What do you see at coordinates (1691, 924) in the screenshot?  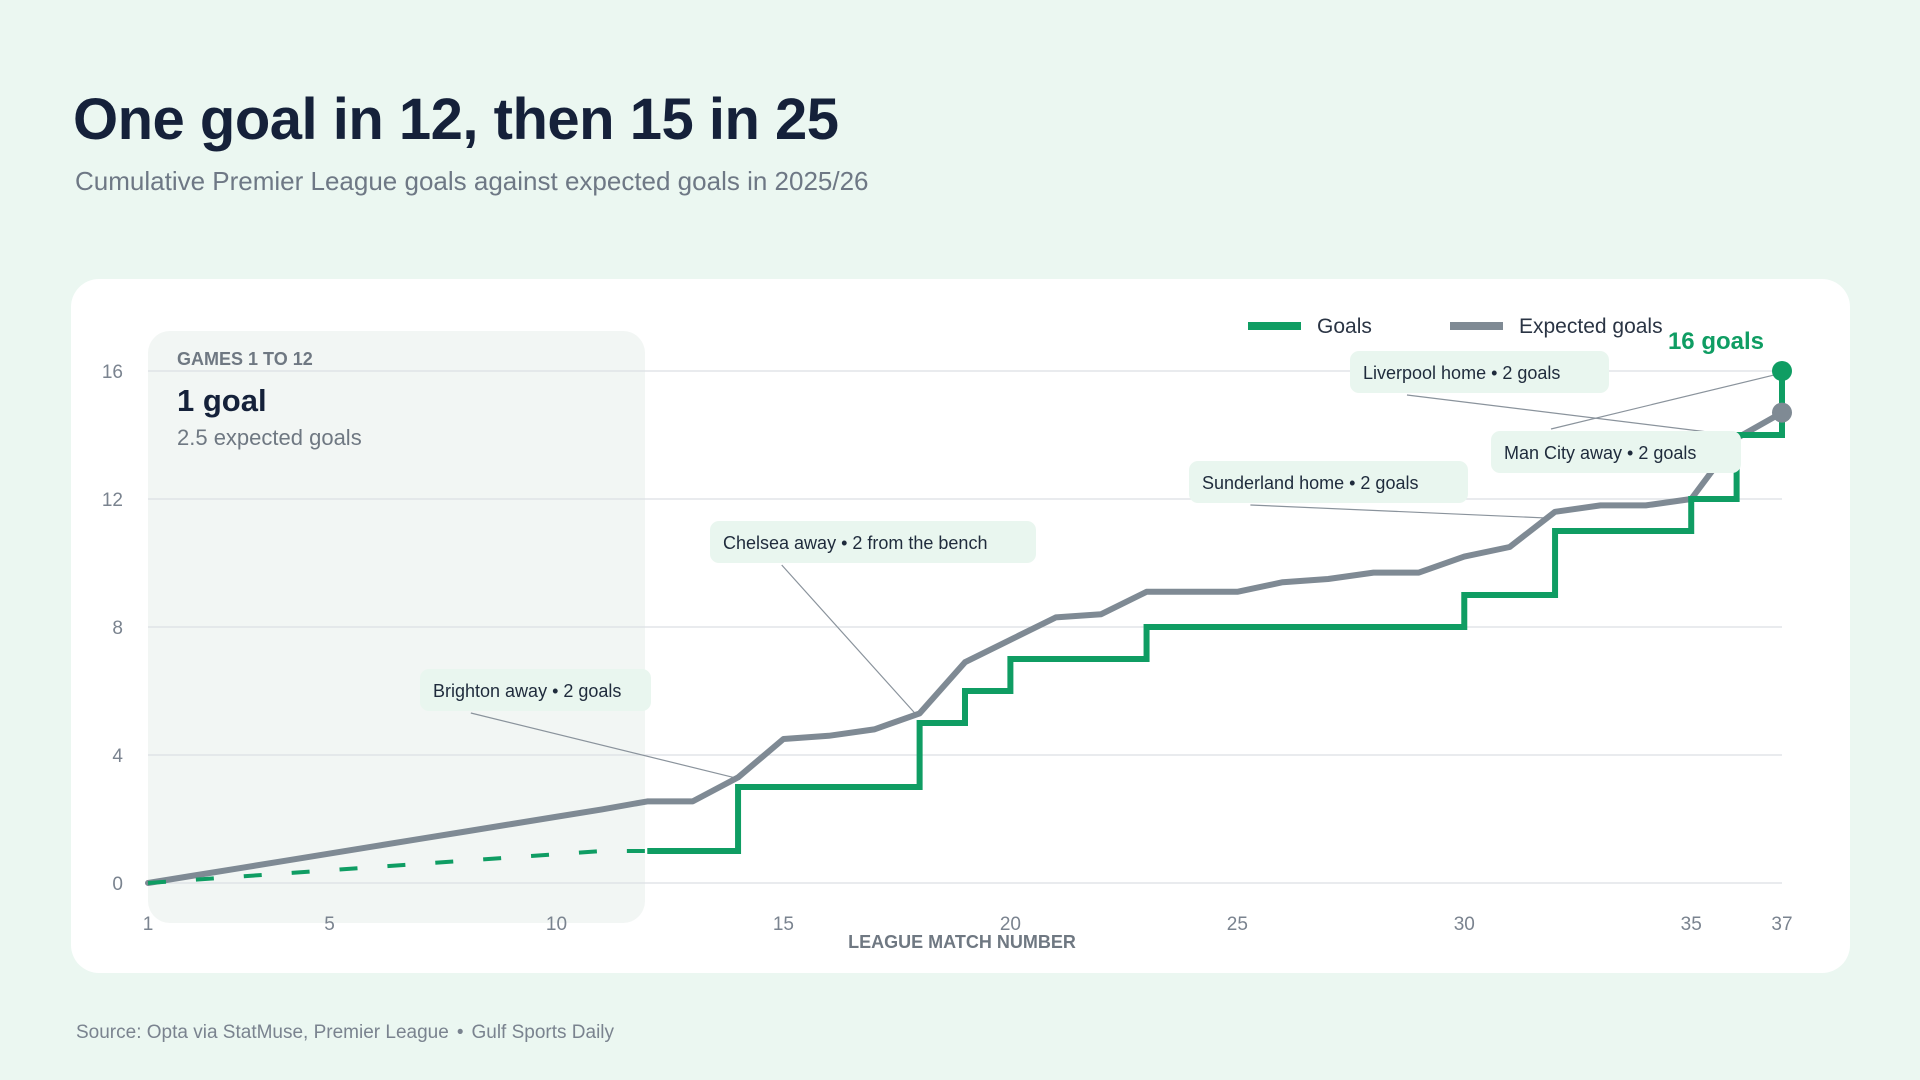 I see `x-tick-35: 35` at bounding box center [1691, 924].